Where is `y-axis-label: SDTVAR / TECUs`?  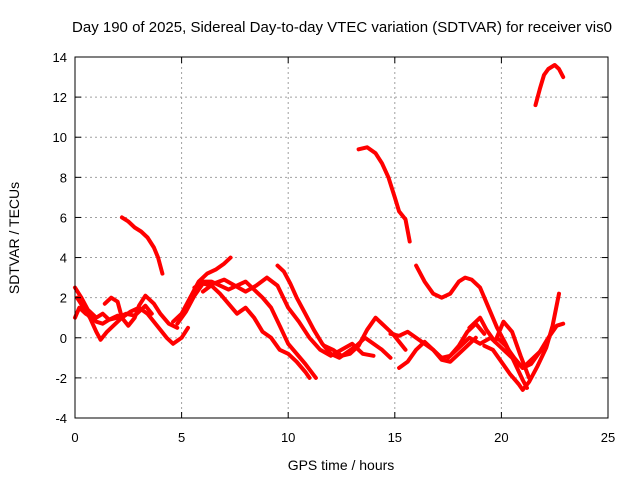 y-axis-label: SDTVAR / TECUs is located at coordinates (14, 238).